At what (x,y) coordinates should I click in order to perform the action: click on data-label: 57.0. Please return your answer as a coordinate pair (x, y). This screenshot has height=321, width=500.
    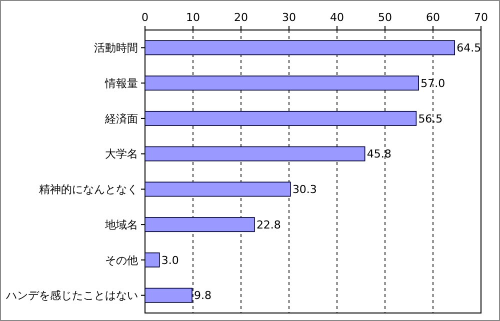
    Looking at the image, I should click on (433, 83).